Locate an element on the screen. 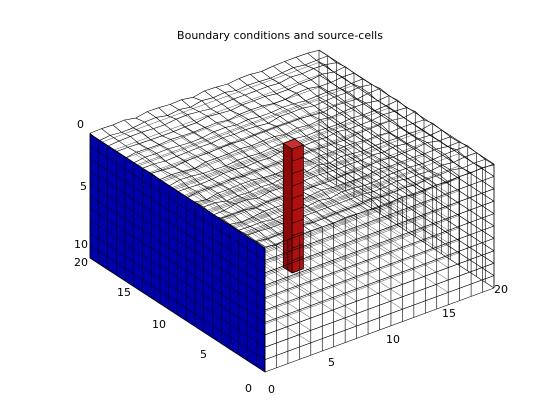  x-tick-5: 5 is located at coordinates (331, 362).